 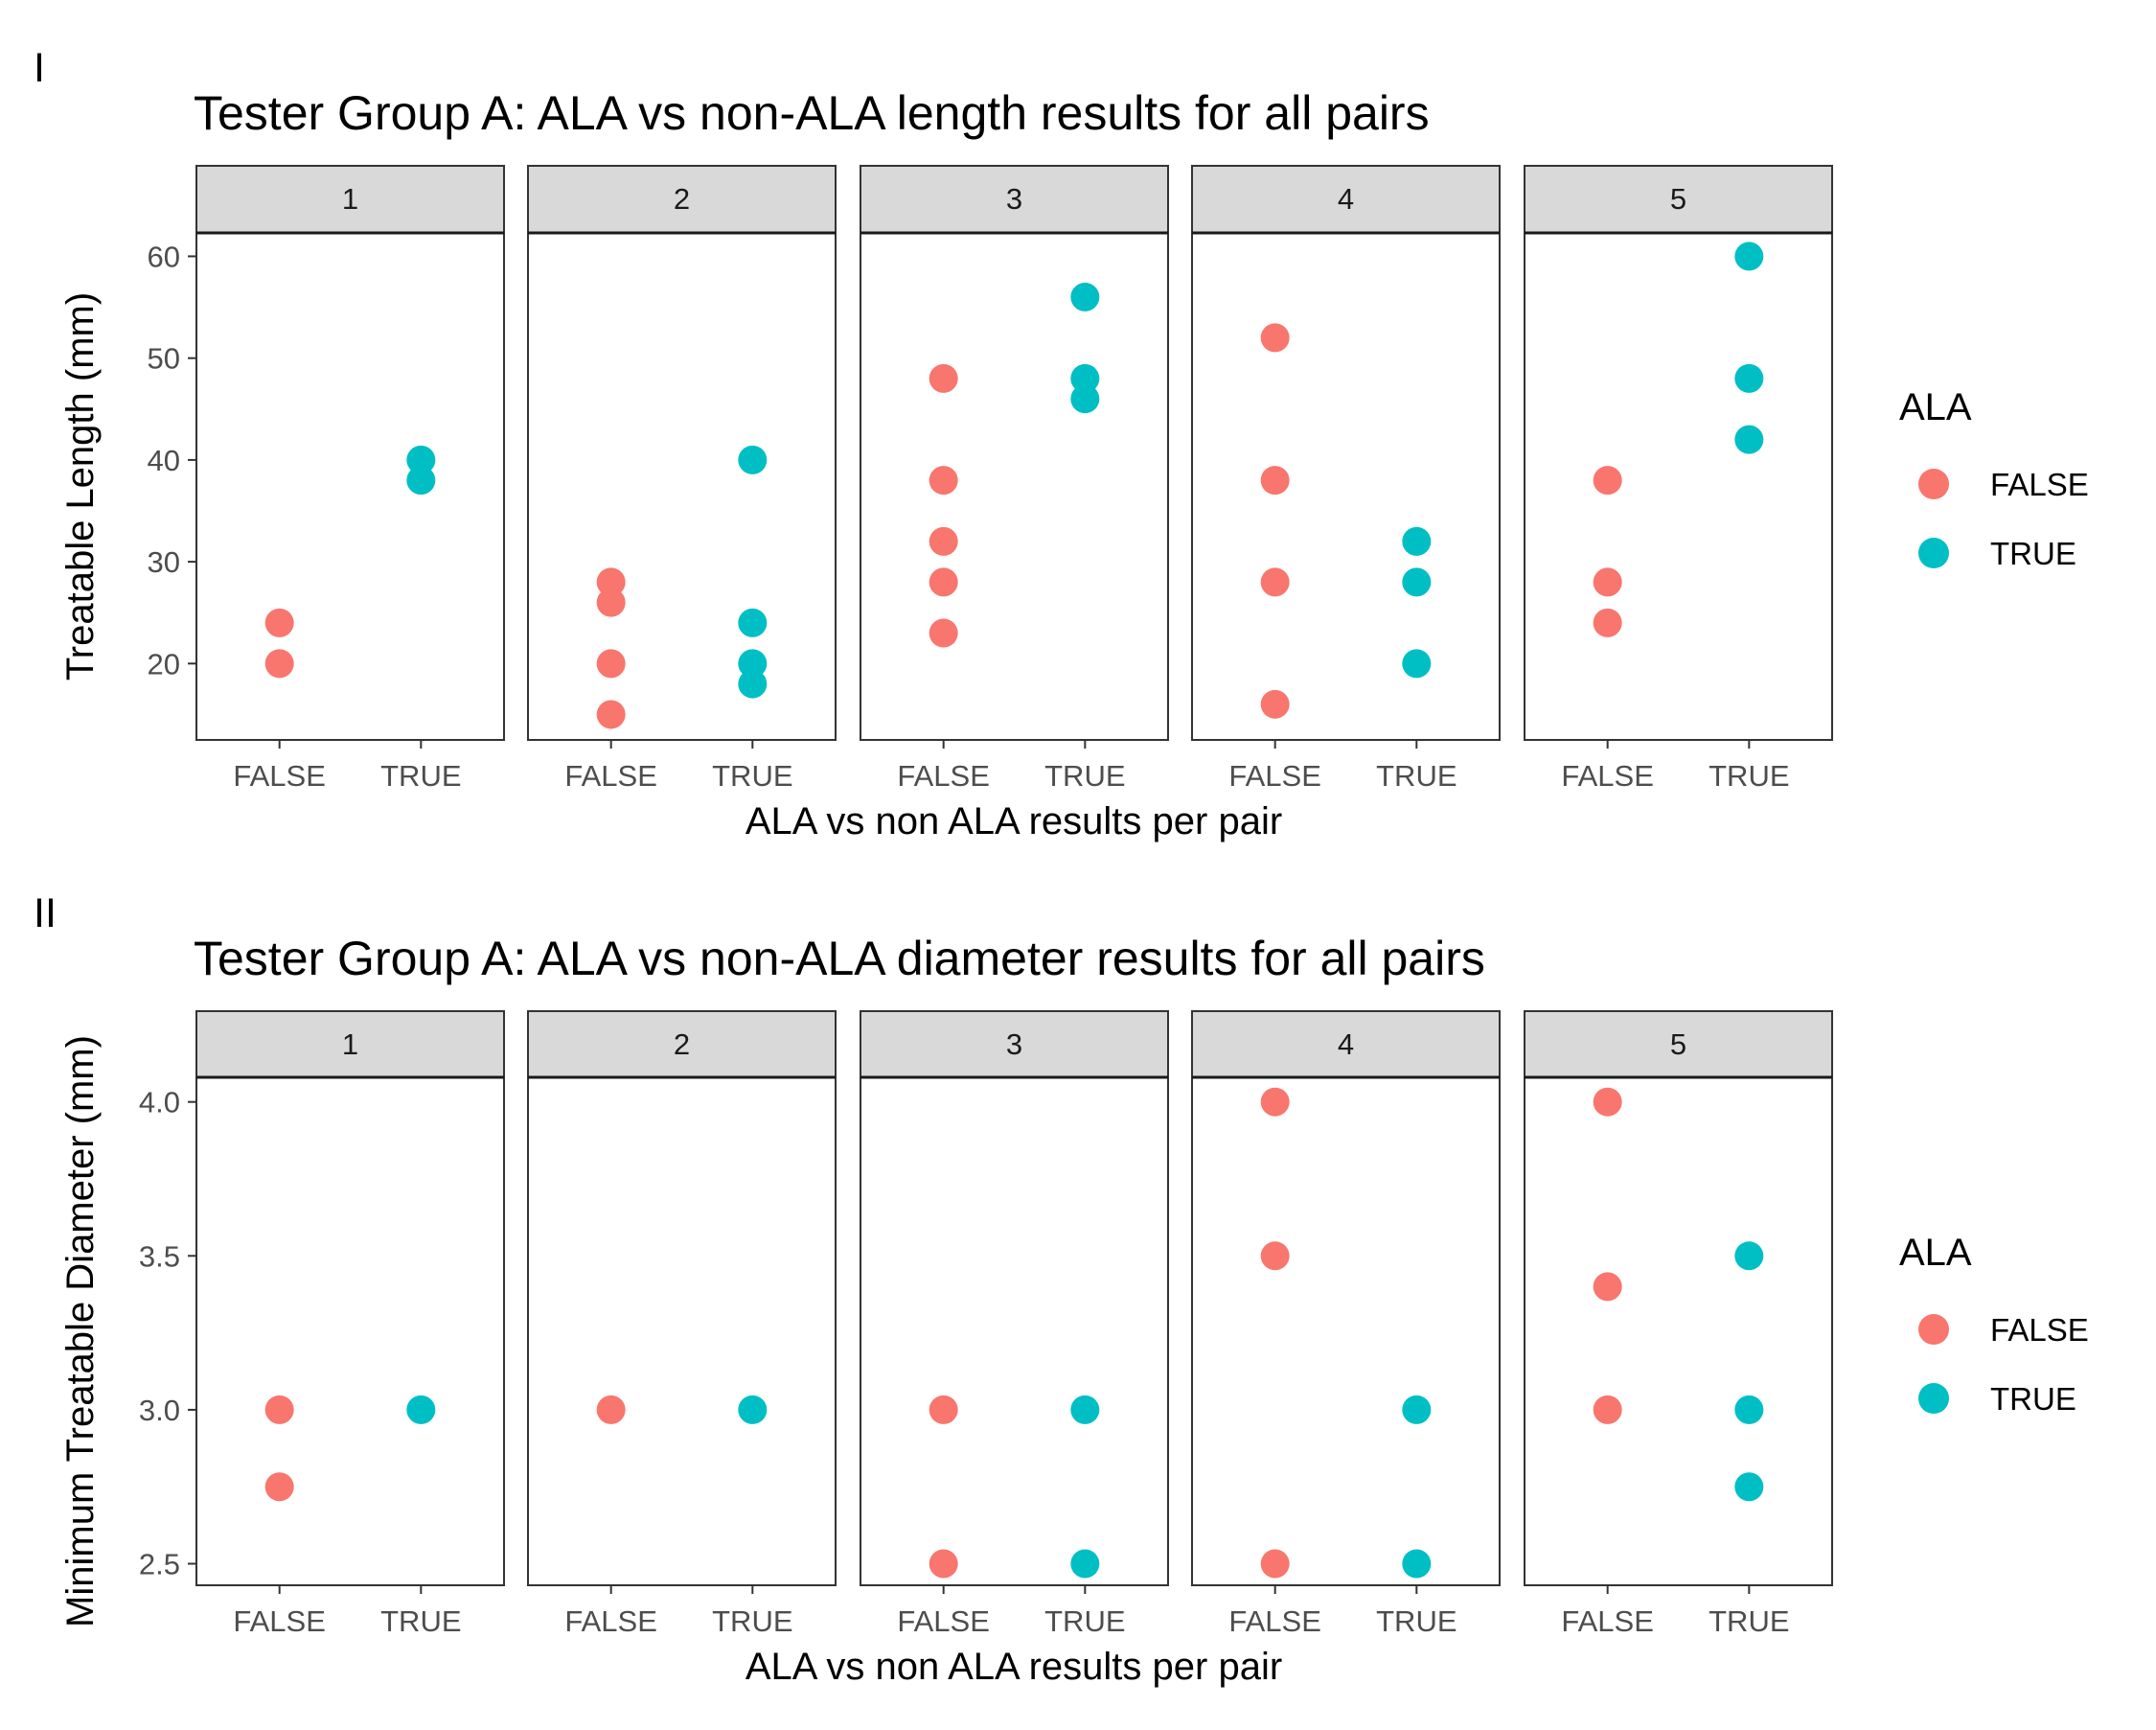 I want to click on y-axis-title: Treatable Length (mm), so click(x=80, y=486).